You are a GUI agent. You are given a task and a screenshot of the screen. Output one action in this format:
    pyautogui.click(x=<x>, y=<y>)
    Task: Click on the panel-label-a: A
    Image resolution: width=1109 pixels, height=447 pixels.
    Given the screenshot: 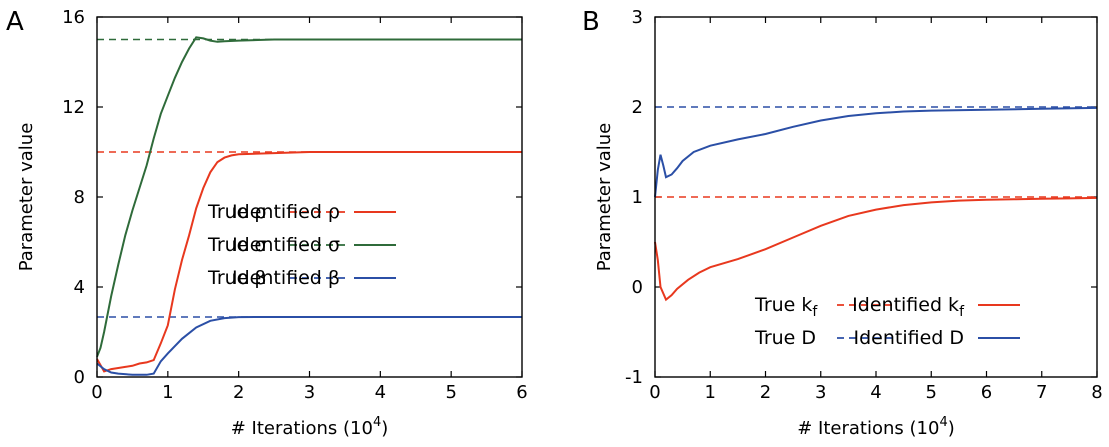 What is the action you would take?
    pyautogui.click(x=15, y=22)
    